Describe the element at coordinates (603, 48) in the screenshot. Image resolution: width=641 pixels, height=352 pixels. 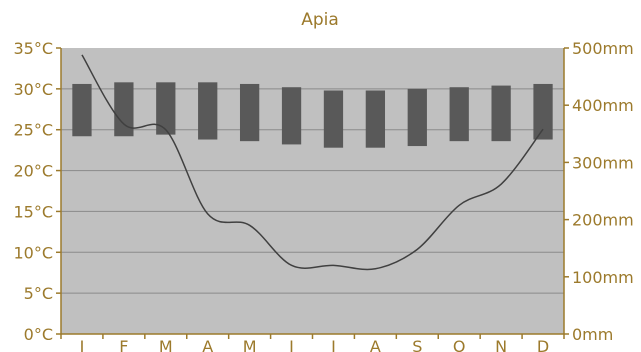
I see `precipitation-tick-label: 500mm` at that location.